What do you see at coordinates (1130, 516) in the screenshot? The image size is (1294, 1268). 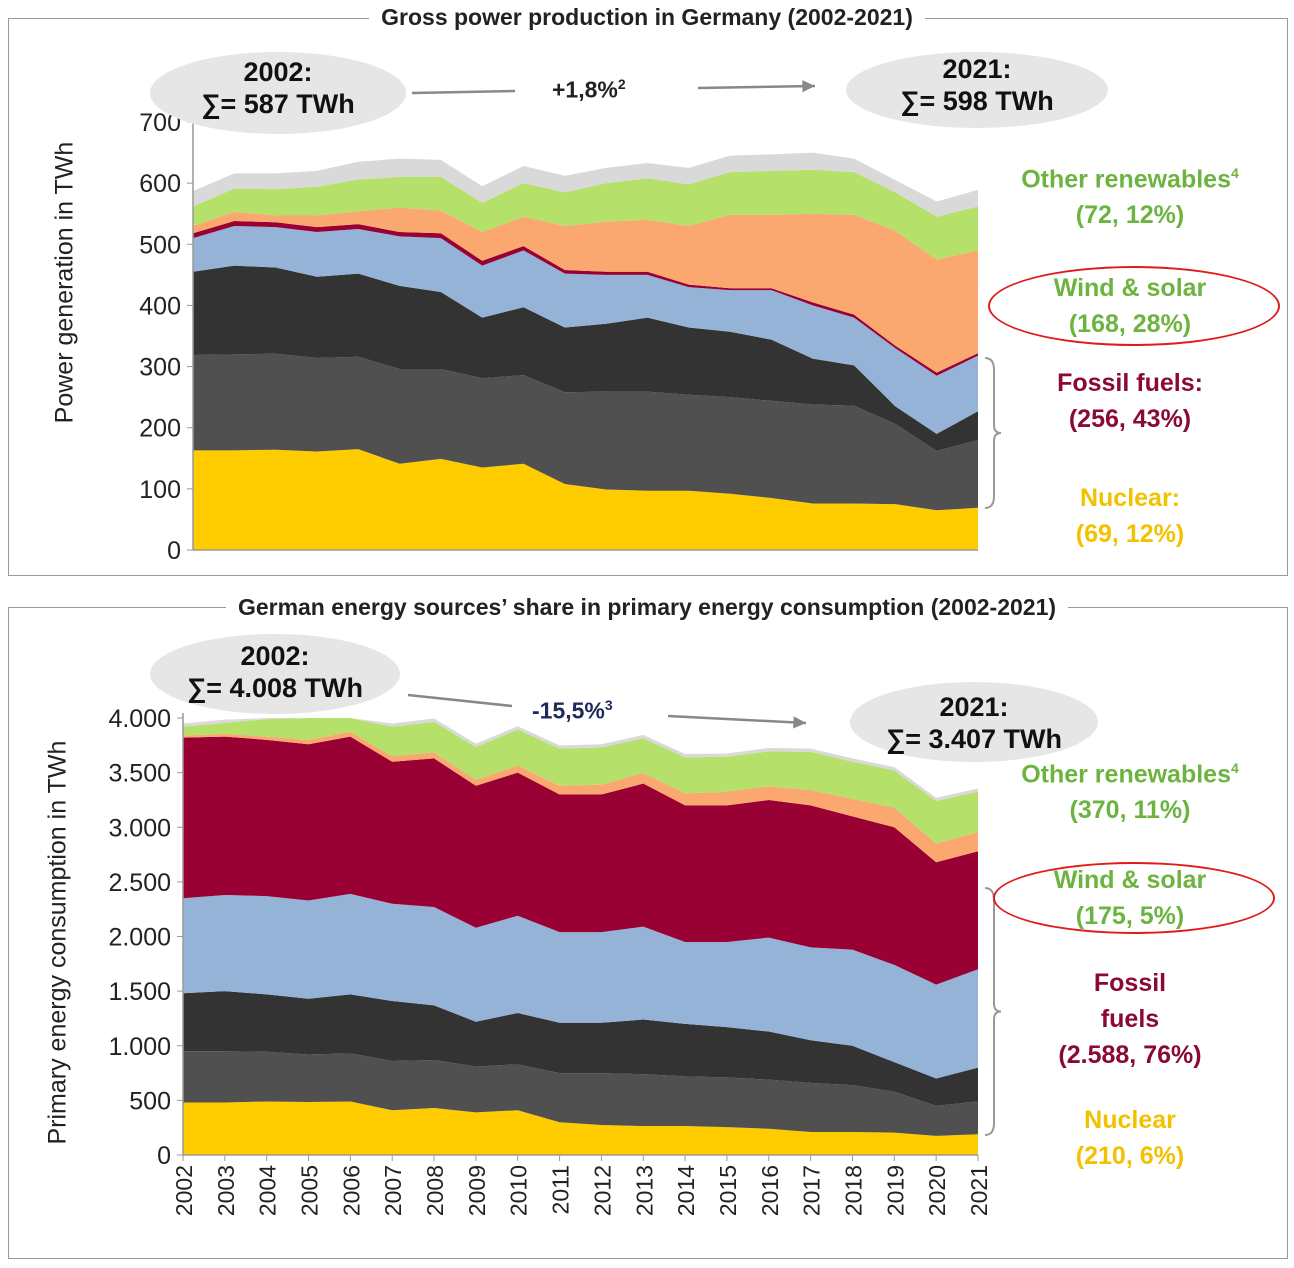 I see `top-label-nuclear: Nuclear: (69, 12%)` at bounding box center [1130, 516].